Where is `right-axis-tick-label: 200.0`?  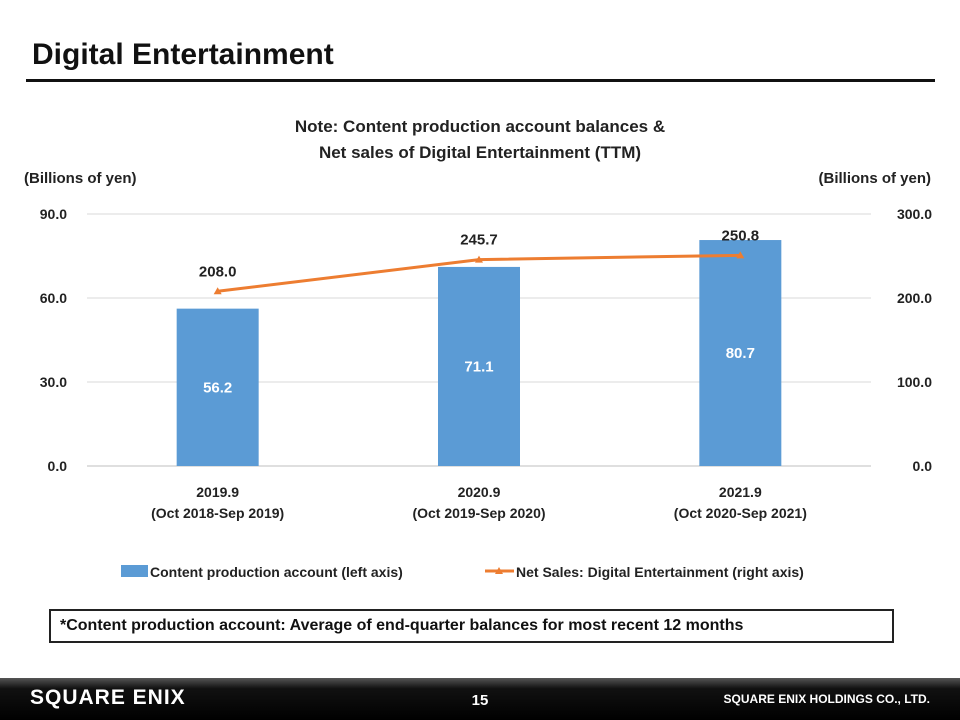 right-axis-tick-label: 200.0 is located at coordinates (914, 298).